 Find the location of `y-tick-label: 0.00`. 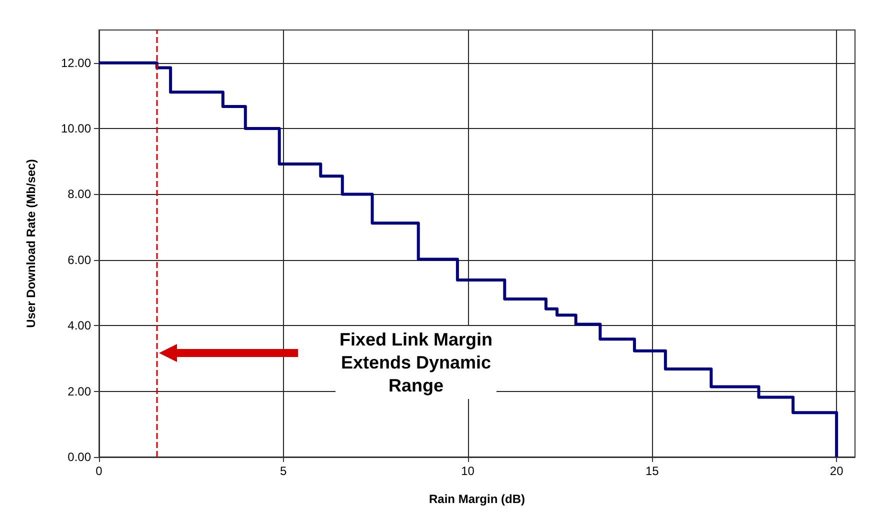

y-tick-label: 0.00 is located at coordinates (80, 457).